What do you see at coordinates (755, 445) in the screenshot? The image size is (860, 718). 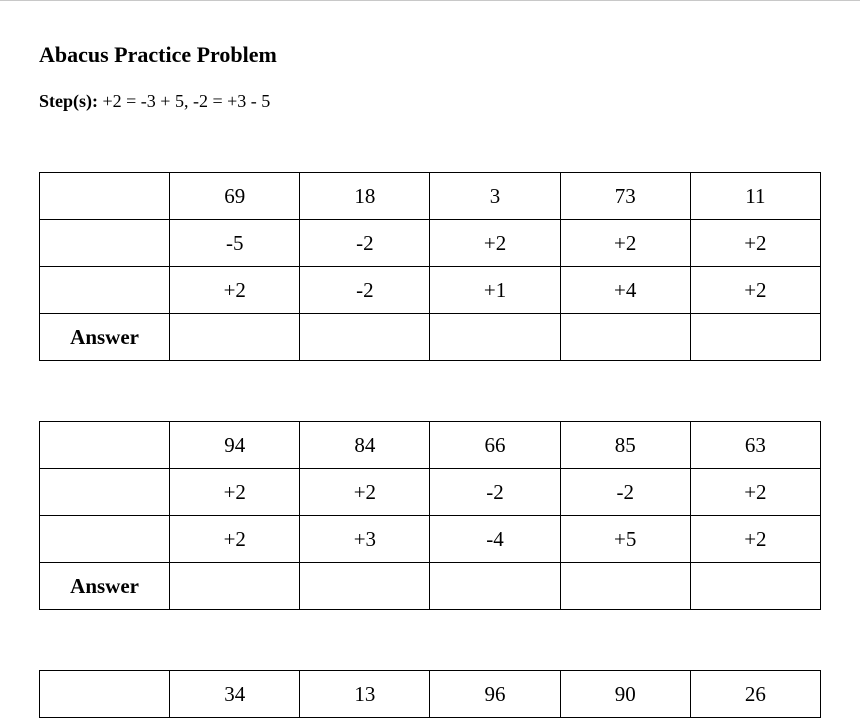 I see `number-cell: 63` at bounding box center [755, 445].